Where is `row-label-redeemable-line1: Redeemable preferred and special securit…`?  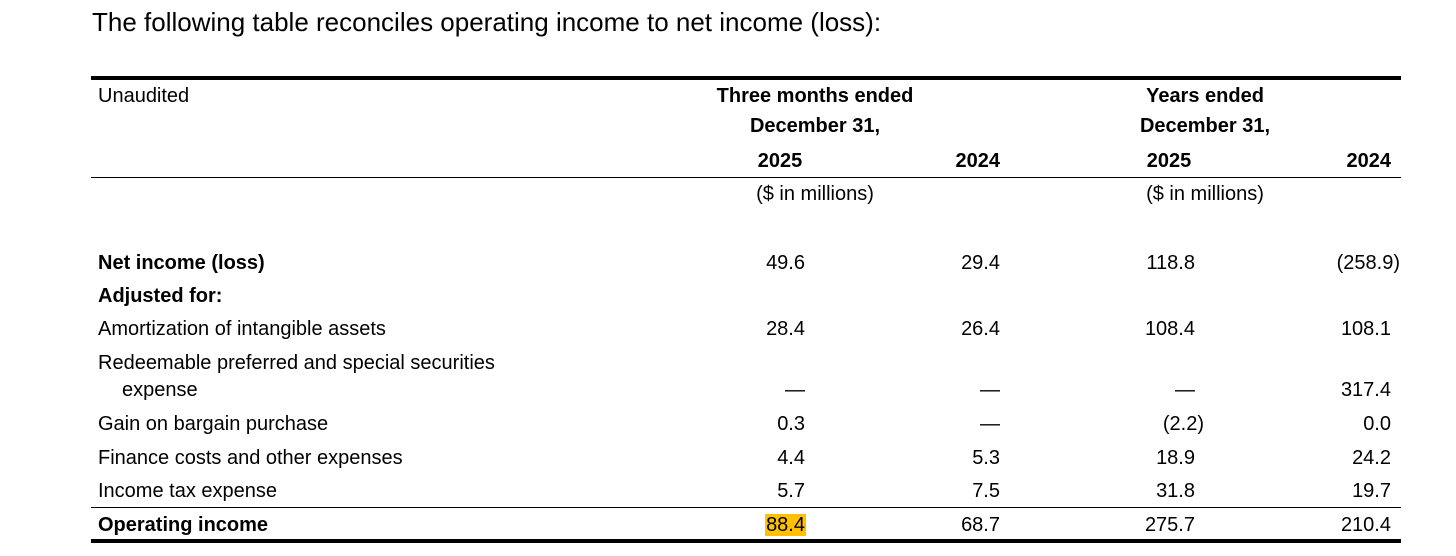 row-label-redeemable-line1: Redeemable preferred and special securit… is located at coordinates (296, 363).